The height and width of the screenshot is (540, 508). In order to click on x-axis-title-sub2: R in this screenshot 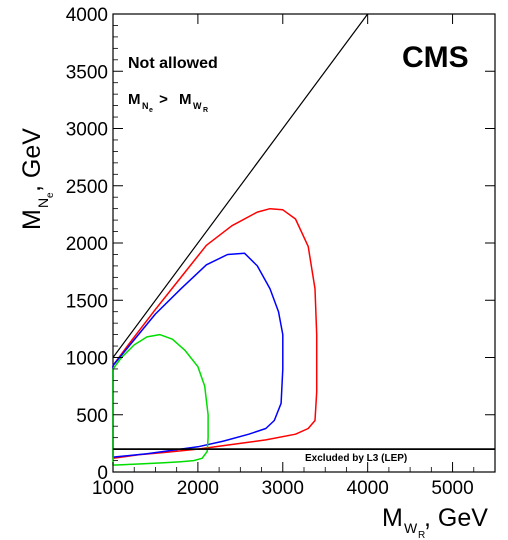, I will do `click(421, 535)`.